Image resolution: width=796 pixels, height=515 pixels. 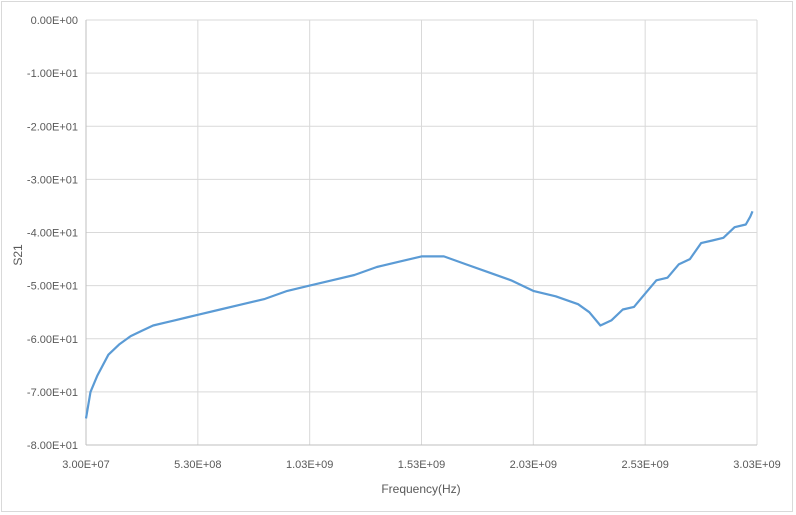 What do you see at coordinates (533, 465) in the screenshot?
I see `x-tick-label: 2.03E+09` at bounding box center [533, 465].